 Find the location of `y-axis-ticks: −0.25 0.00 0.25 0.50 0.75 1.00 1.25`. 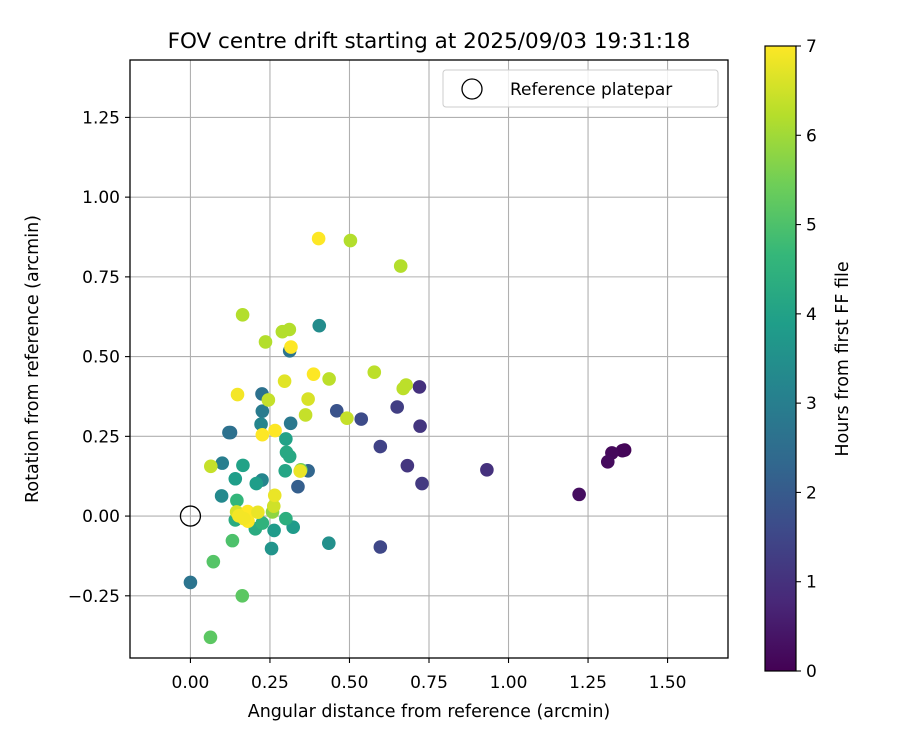

y-axis-ticks: −0.25 0.00 0.25 0.50 0.75 1.00 1.25 is located at coordinates (99, 357).